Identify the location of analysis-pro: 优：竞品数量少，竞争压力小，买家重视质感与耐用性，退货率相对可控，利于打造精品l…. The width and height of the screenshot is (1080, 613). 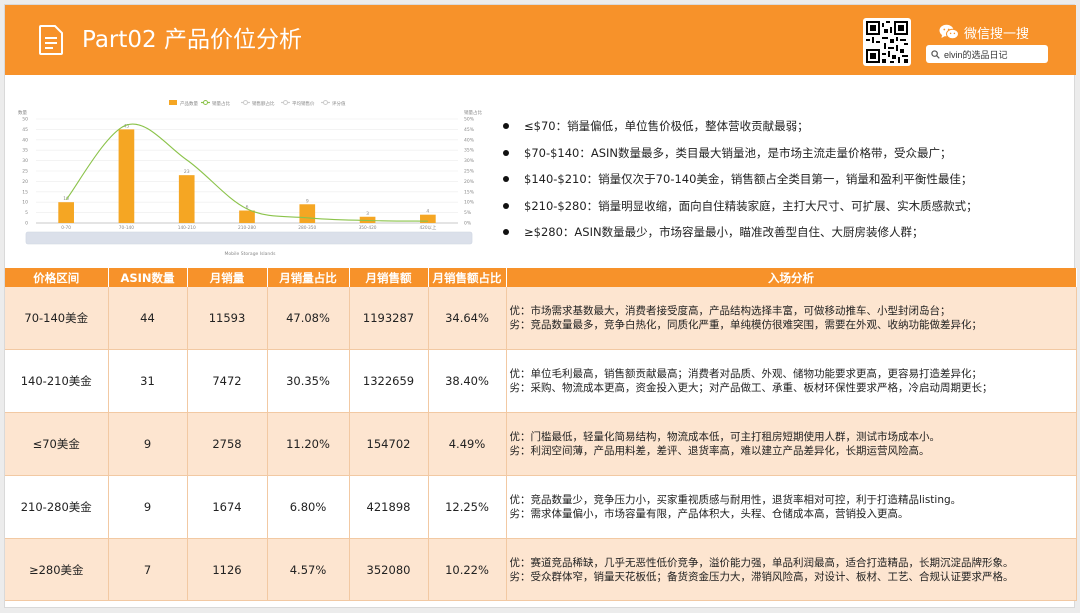
(735, 499).